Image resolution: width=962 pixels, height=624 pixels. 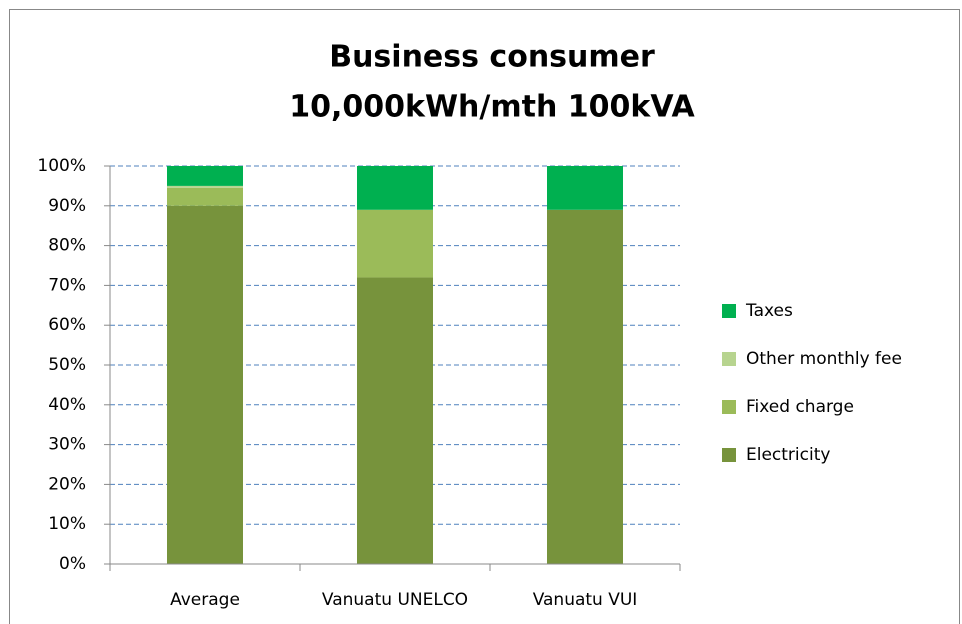 I want to click on chart-title: 10,000kWh/mth 100kVA, so click(x=492, y=107).